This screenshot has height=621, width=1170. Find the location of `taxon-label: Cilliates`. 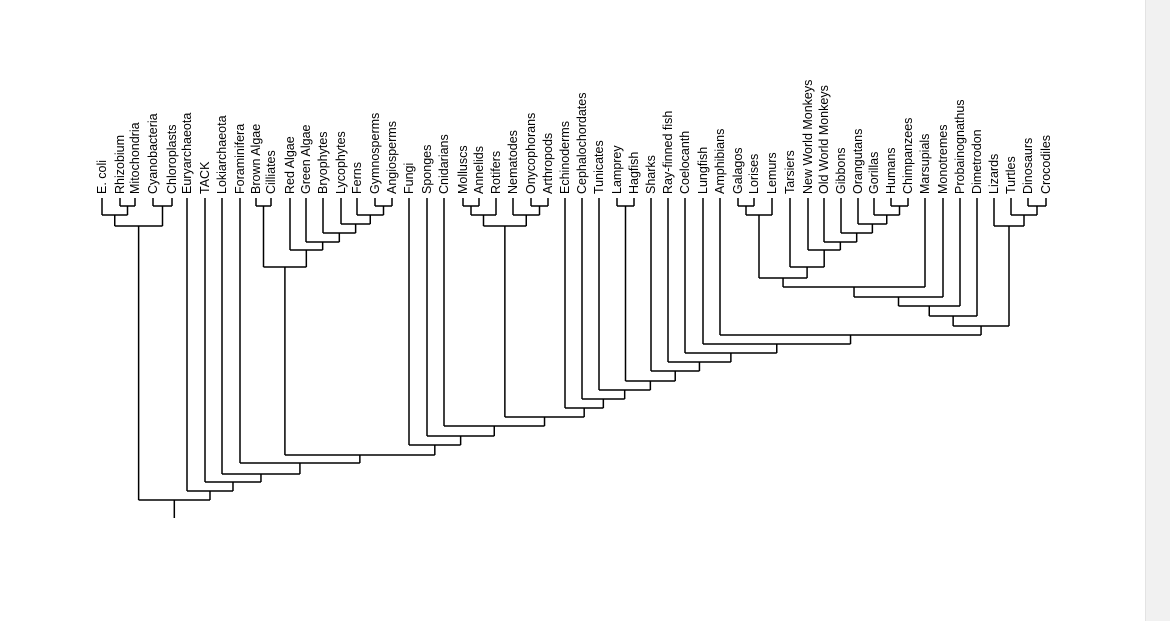

taxon-label: Cilliates is located at coordinates (271, 172).